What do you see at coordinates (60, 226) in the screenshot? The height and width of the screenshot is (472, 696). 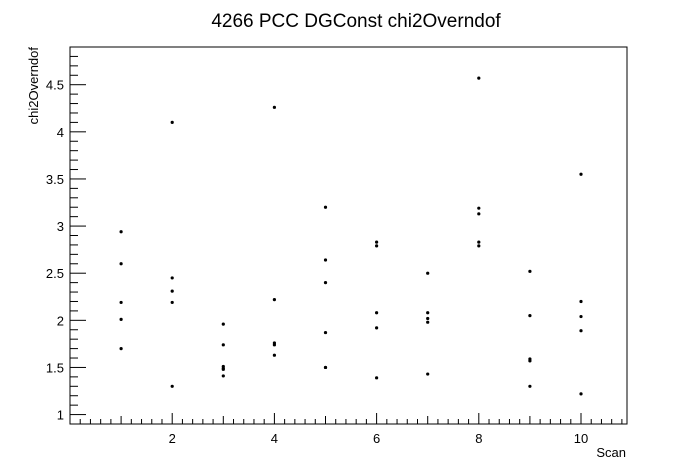 I see `y-tick-label: 3` at bounding box center [60, 226].